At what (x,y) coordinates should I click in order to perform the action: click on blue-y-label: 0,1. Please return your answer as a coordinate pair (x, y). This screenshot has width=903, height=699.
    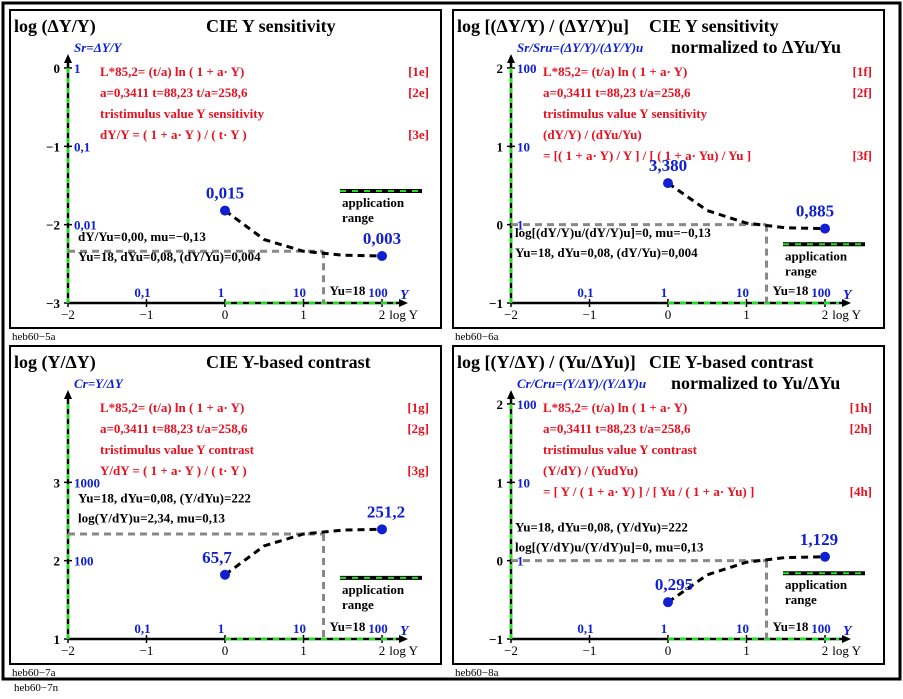
    Looking at the image, I should click on (82, 146).